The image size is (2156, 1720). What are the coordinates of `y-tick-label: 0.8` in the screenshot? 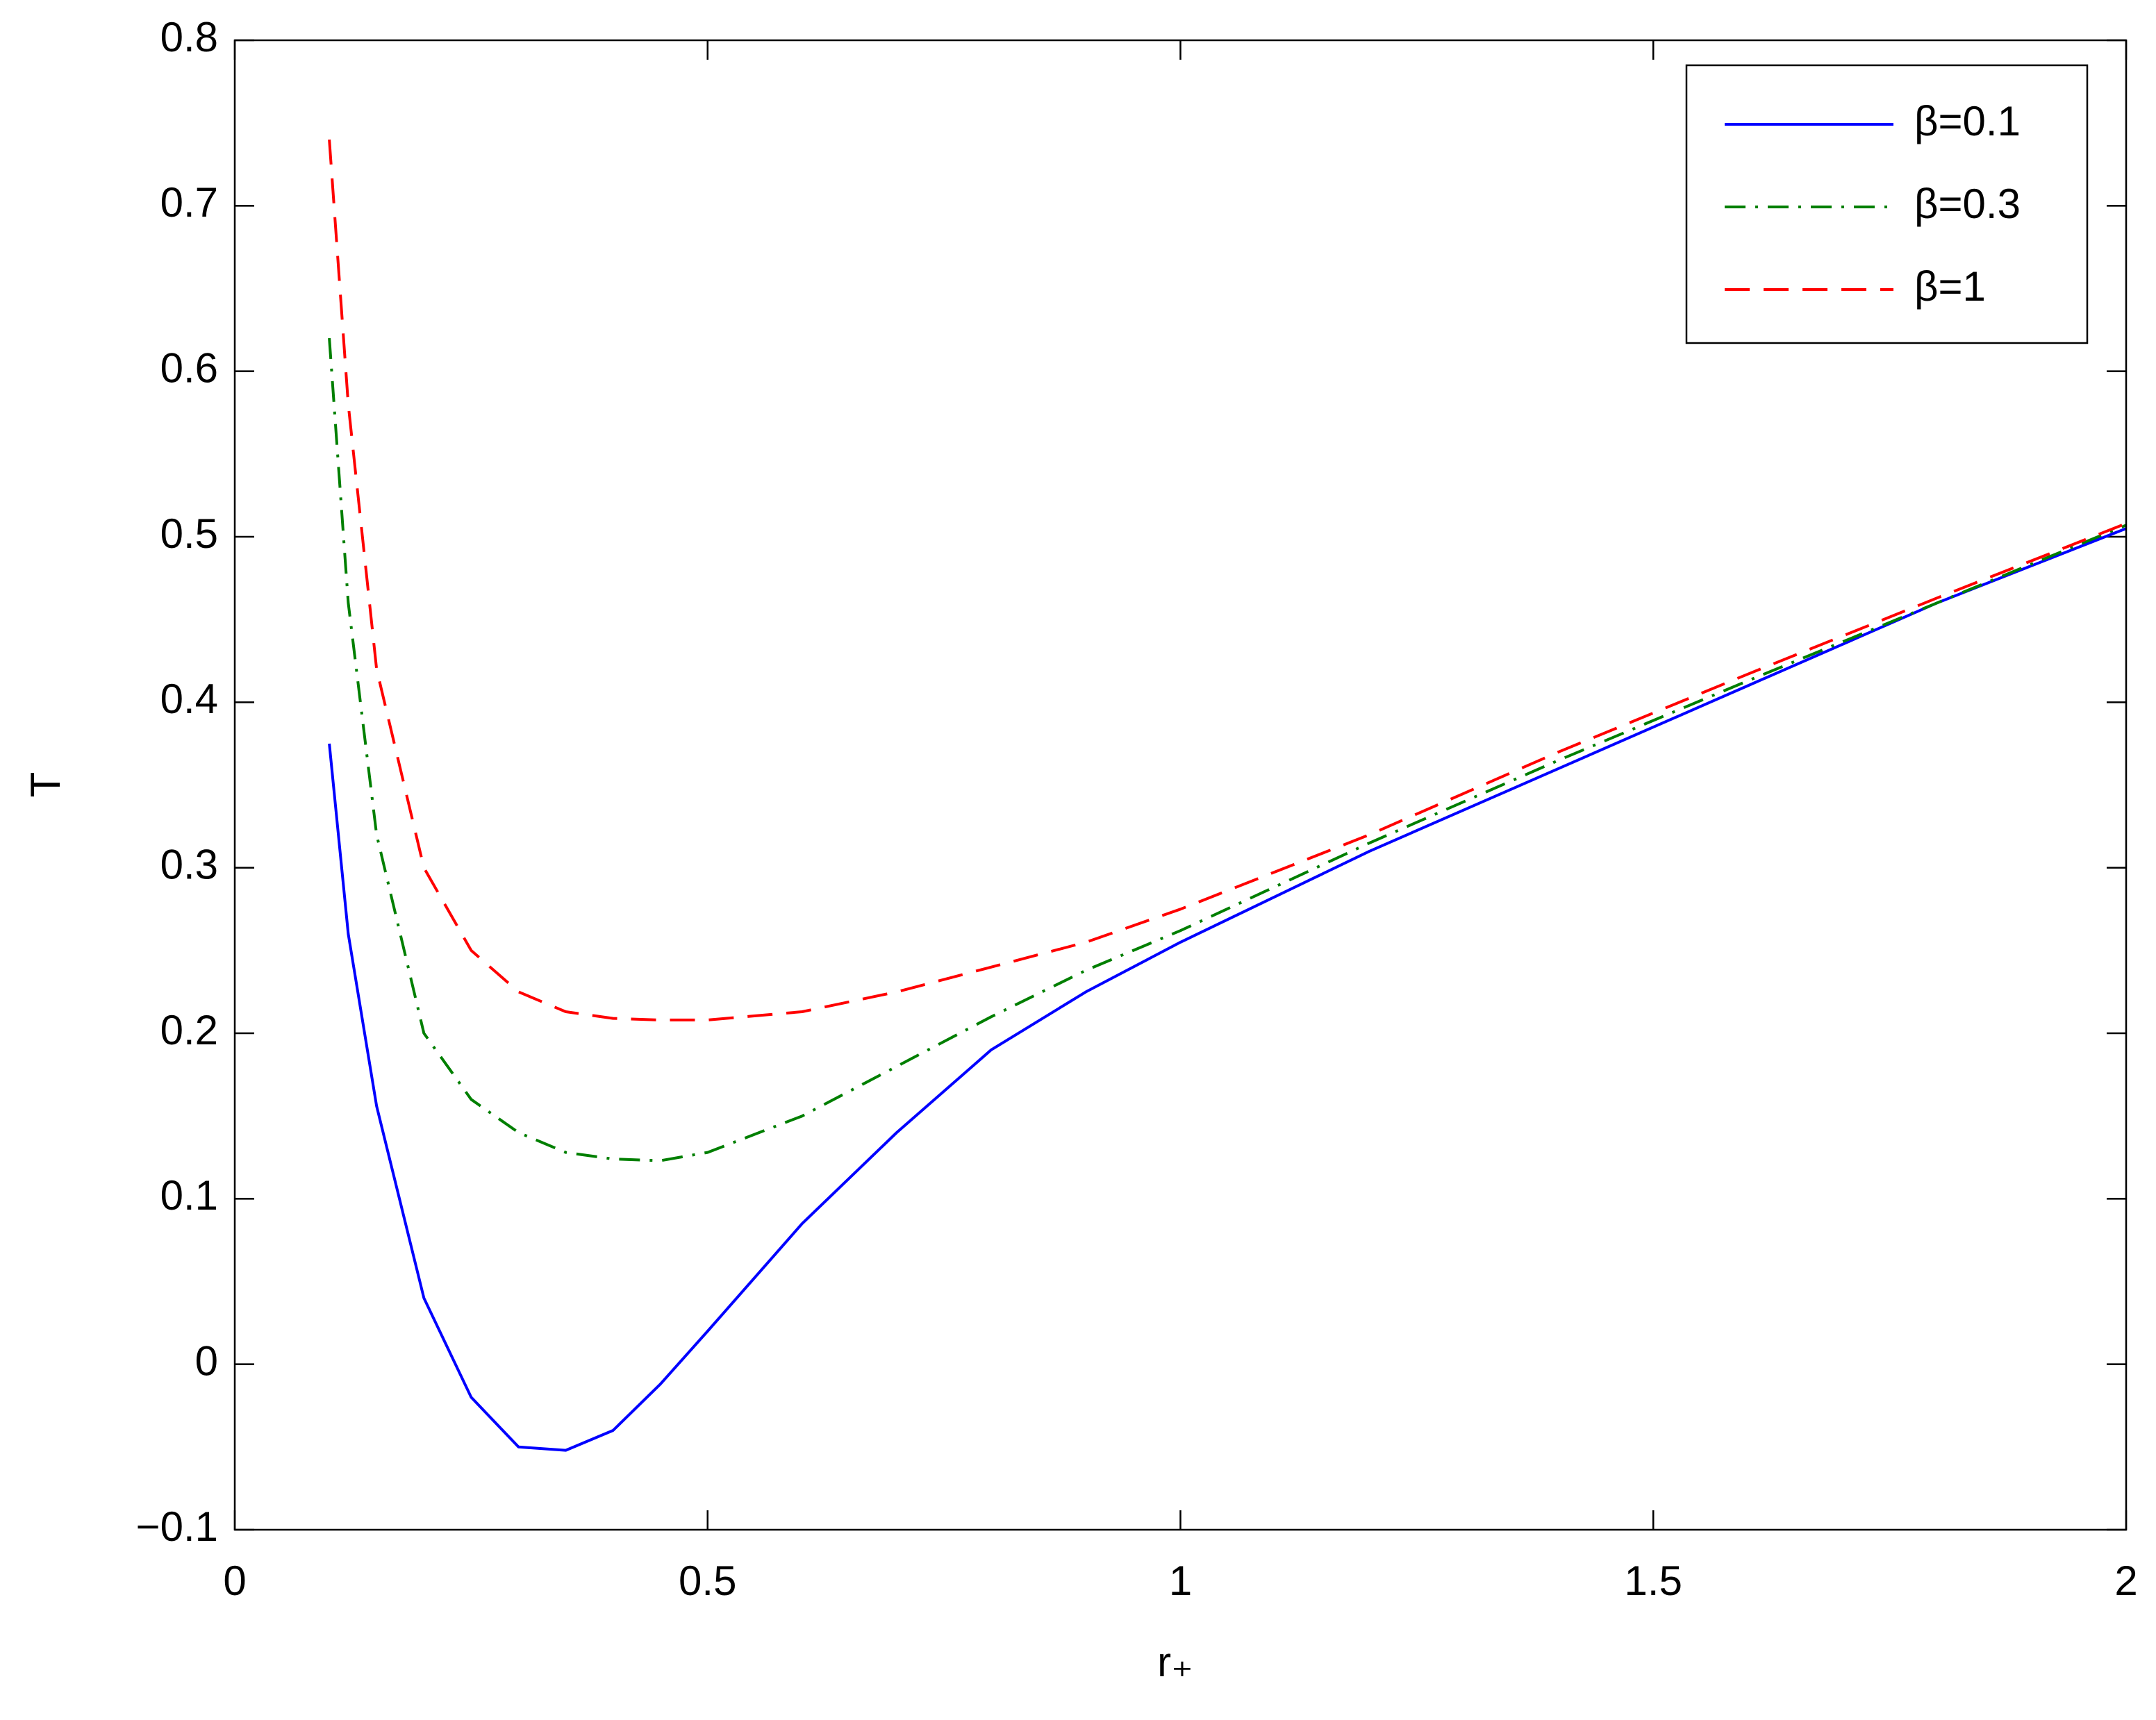 It's located at (189, 37).